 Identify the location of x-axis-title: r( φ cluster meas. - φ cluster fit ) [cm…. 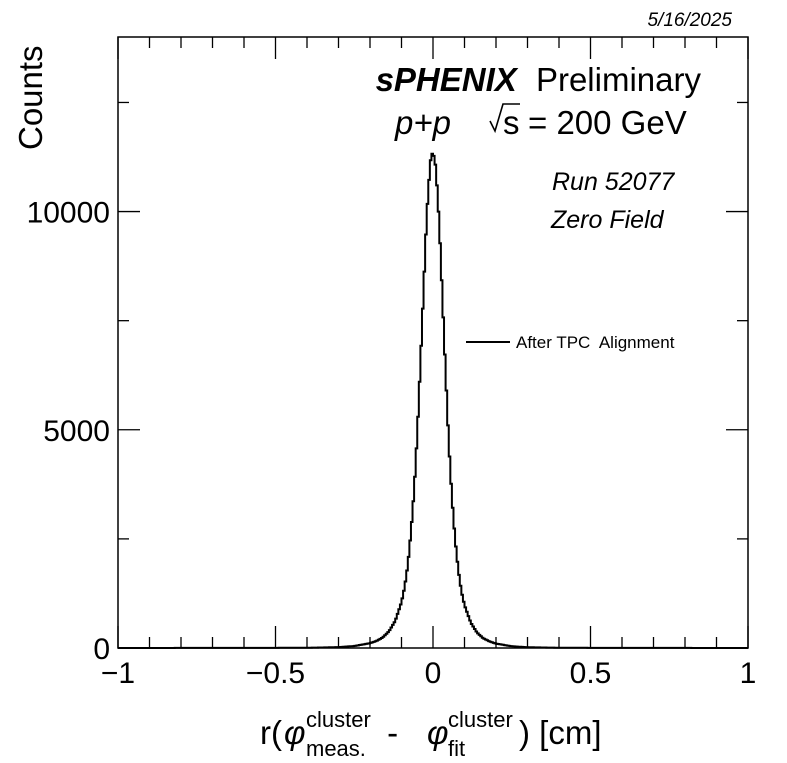
(430, 734).